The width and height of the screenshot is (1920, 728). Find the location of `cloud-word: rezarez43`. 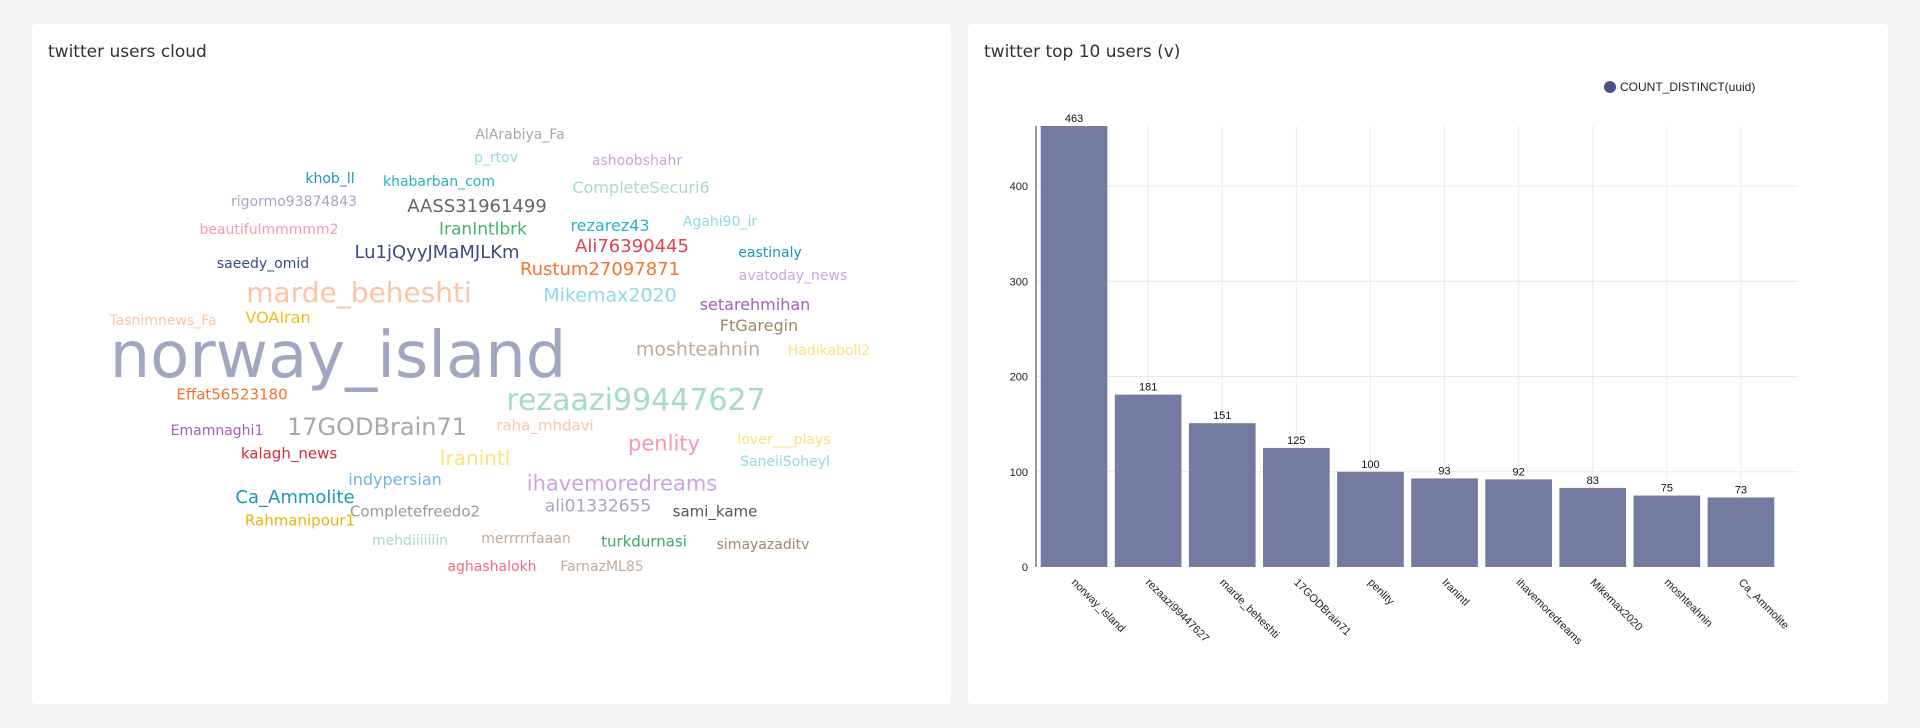

cloud-word: rezarez43 is located at coordinates (610, 225).